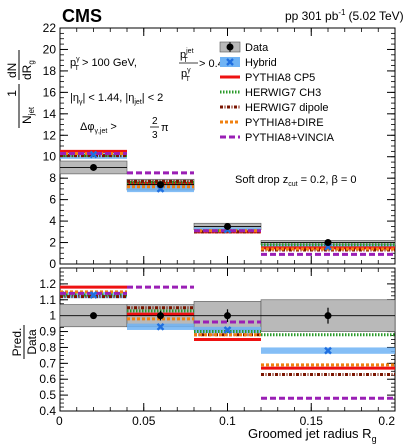 This screenshot has height=446, width=407. I want to click on legend-entry: Data, so click(244, 47).